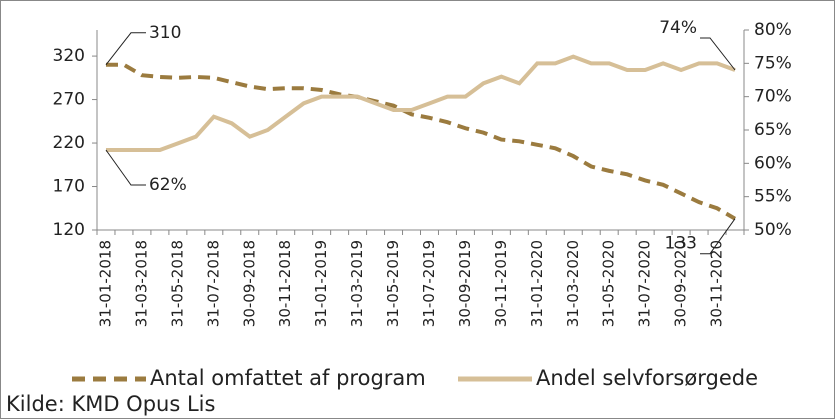 The height and width of the screenshot is (419, 835). What do you see at coordinates (357, 283) in the screenshot?
I see `x-tick-label: 31-03-2019` at bounding box center [357, 283].